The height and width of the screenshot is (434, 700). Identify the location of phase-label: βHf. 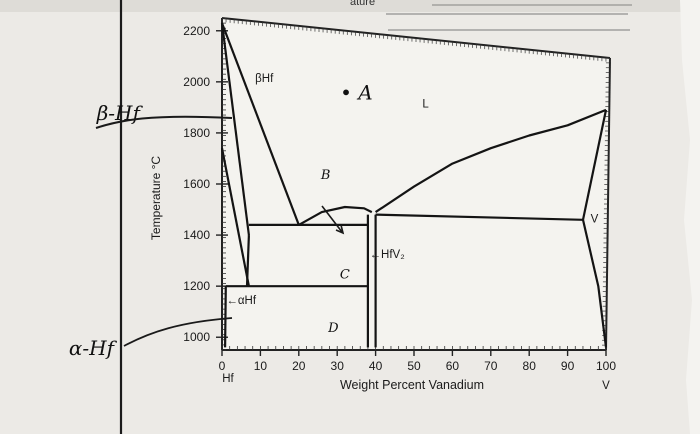
(264, 79).